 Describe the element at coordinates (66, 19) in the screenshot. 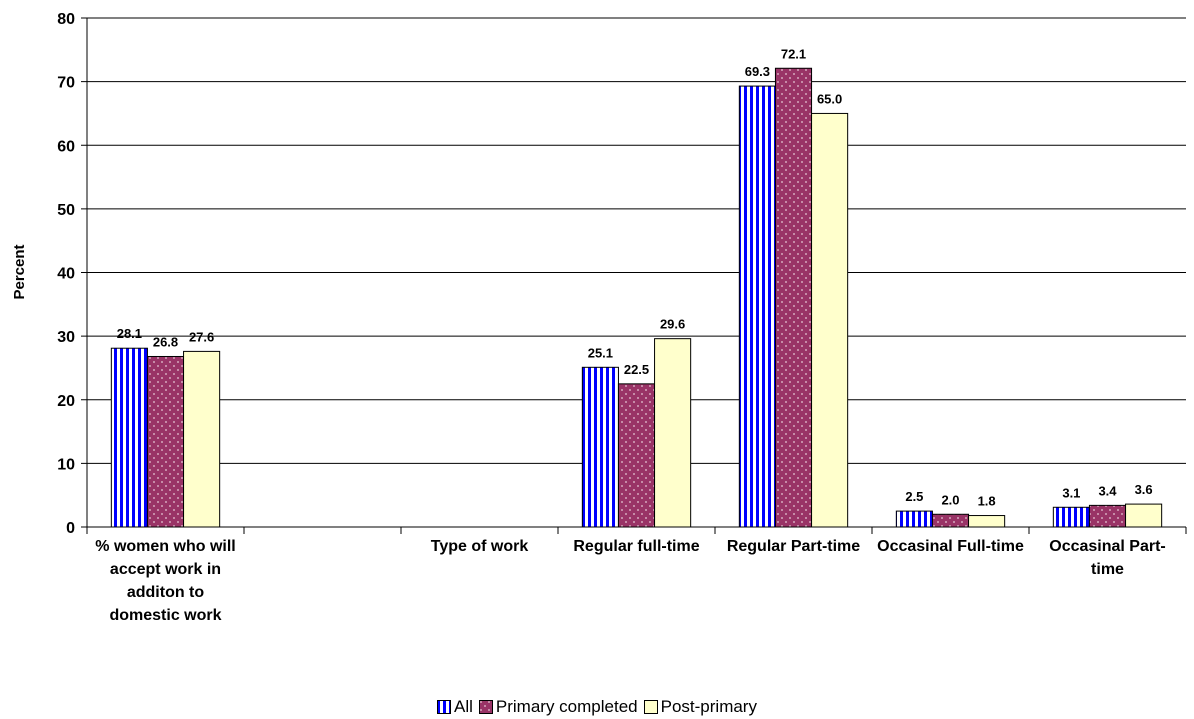

I see `y-tick-label: 80` at that location.